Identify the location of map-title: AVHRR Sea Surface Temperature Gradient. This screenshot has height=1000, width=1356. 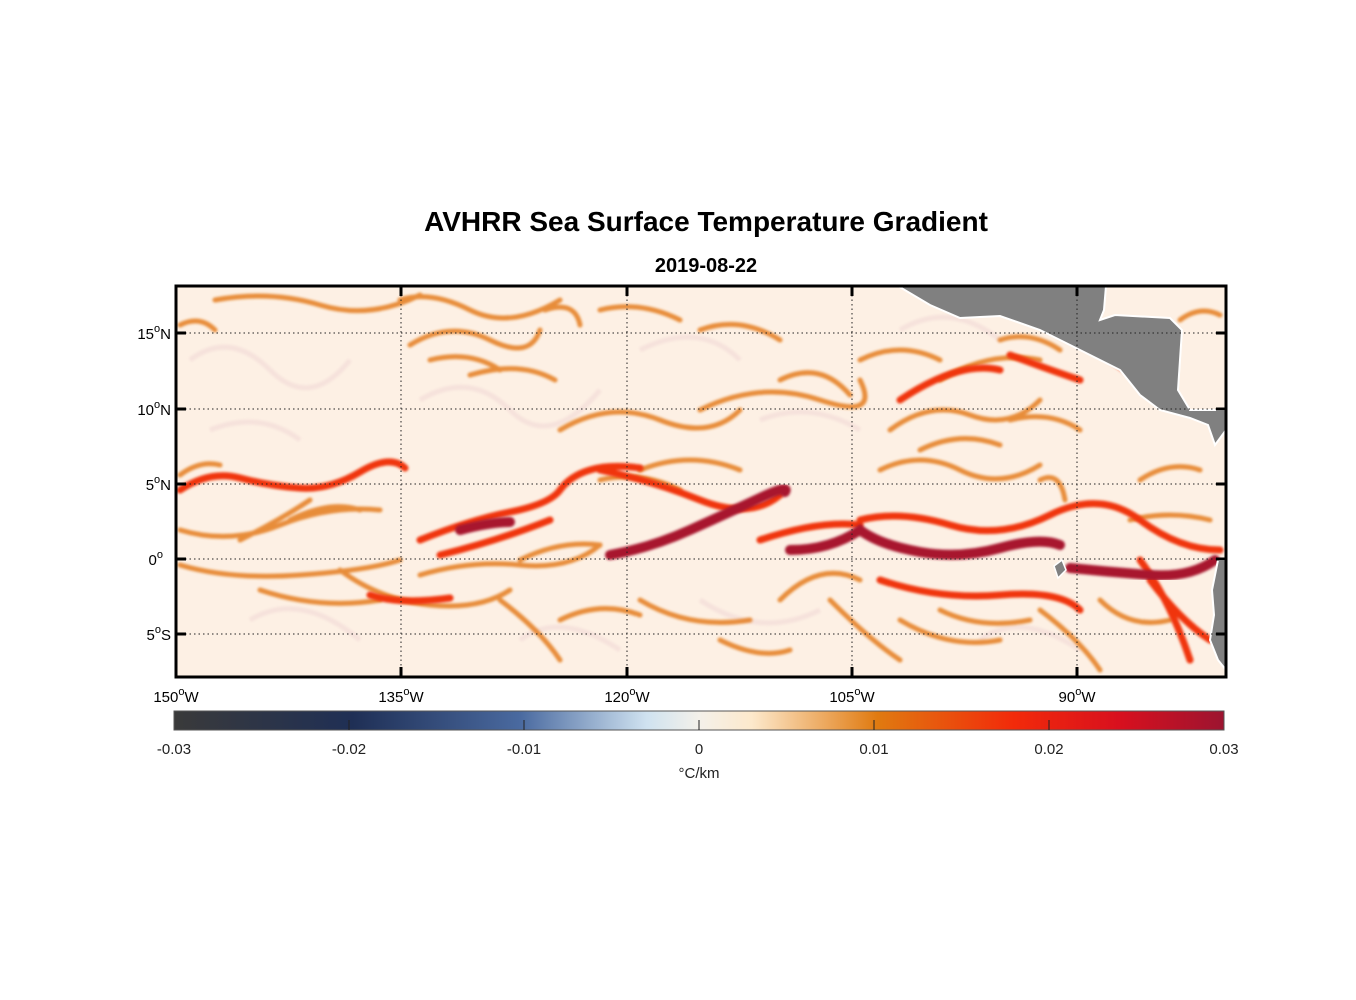
(706, 221).